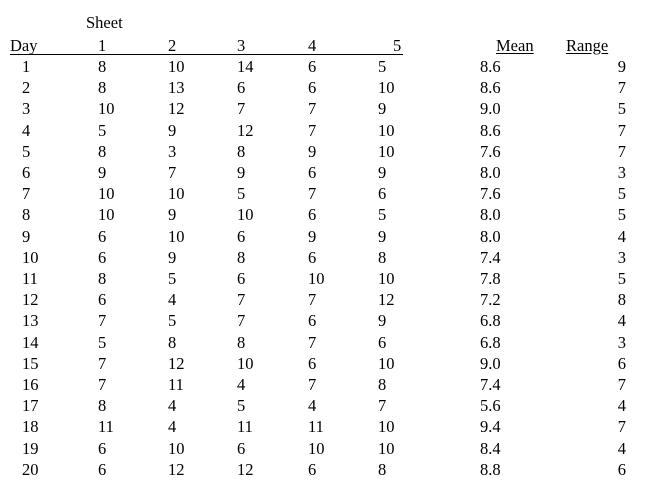 This screenshot has height=489, width=650. Describe the element at coordinates (30, 469) in the screenshot. I see `cell-day: 20` at that location.